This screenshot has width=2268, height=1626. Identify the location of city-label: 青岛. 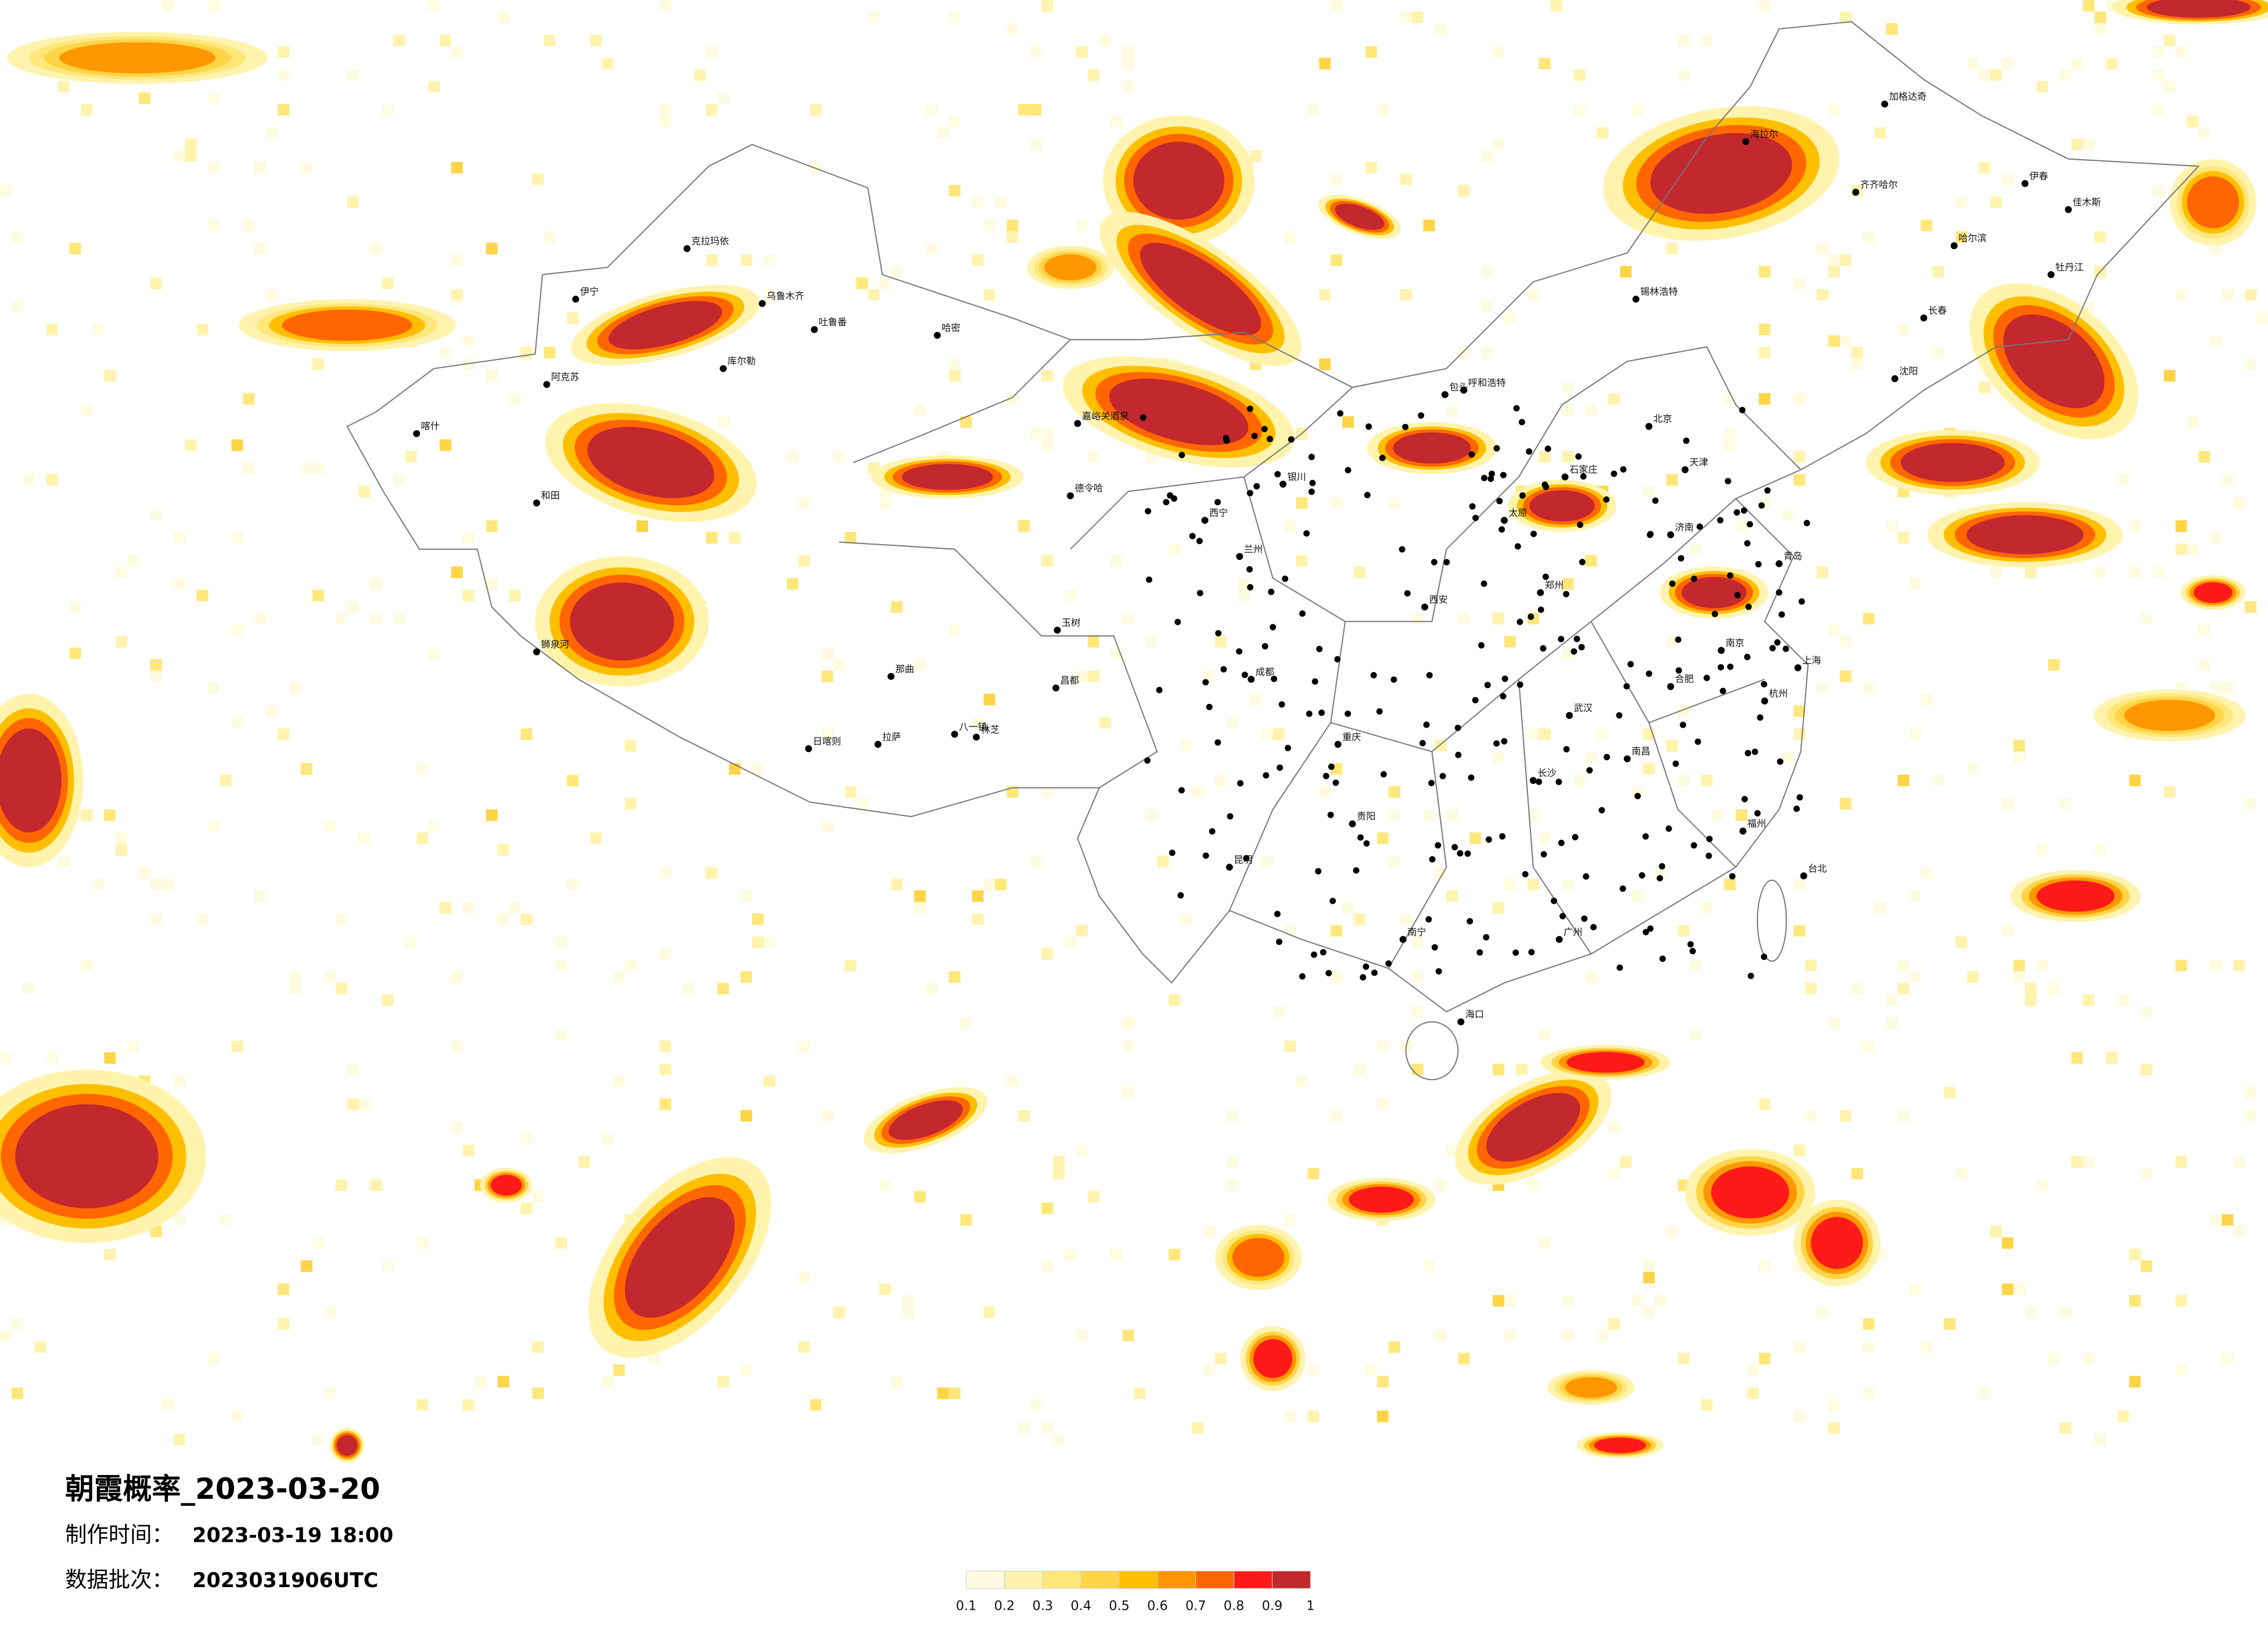
(1793, 556).